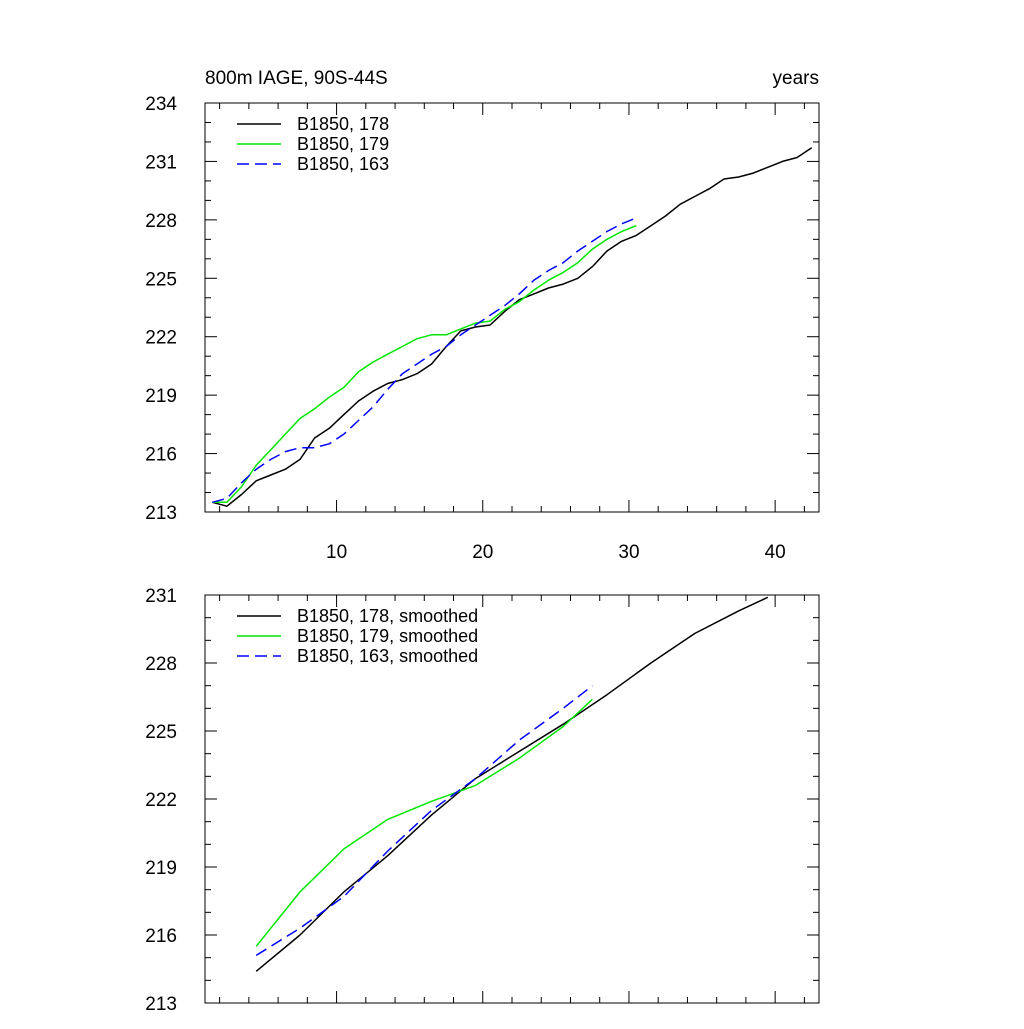  What do you see at coordinates (343, 124) in the screenshot?
I see `legend-label-1: B1850, 178` at bounding box center [343, 124].